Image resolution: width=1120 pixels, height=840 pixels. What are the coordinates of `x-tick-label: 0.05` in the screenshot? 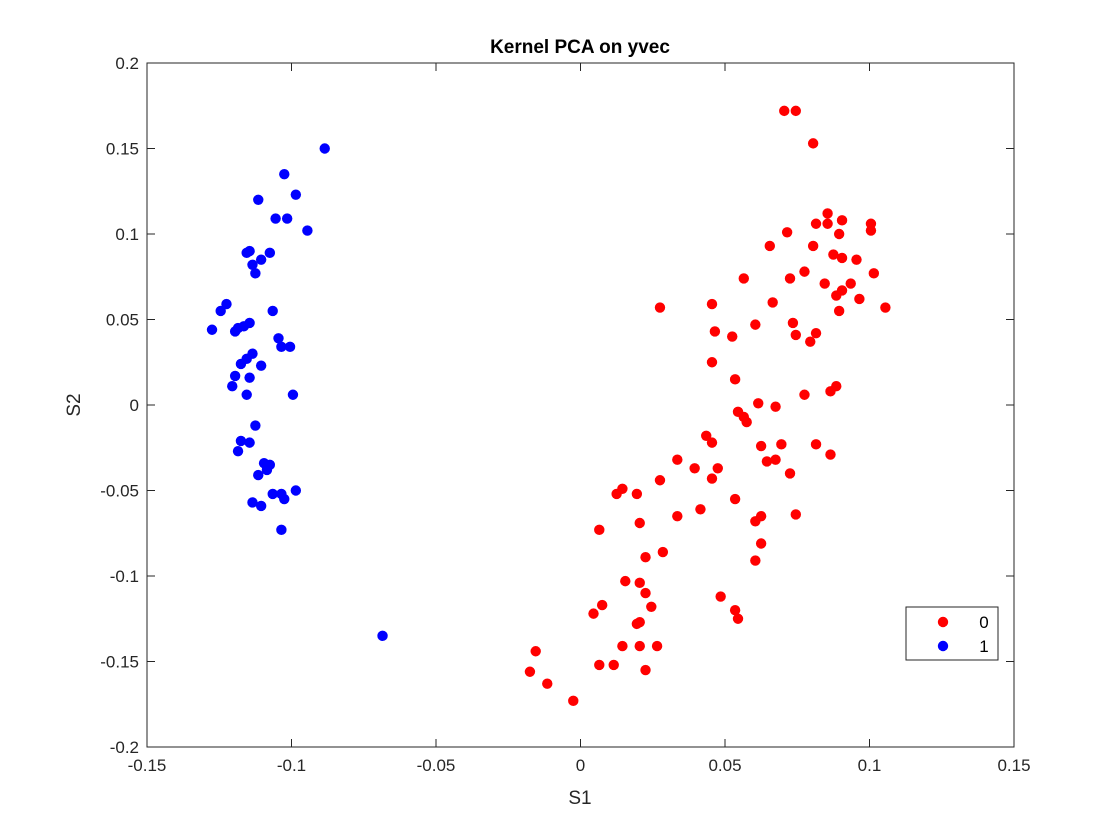 It's located at (724, 765).